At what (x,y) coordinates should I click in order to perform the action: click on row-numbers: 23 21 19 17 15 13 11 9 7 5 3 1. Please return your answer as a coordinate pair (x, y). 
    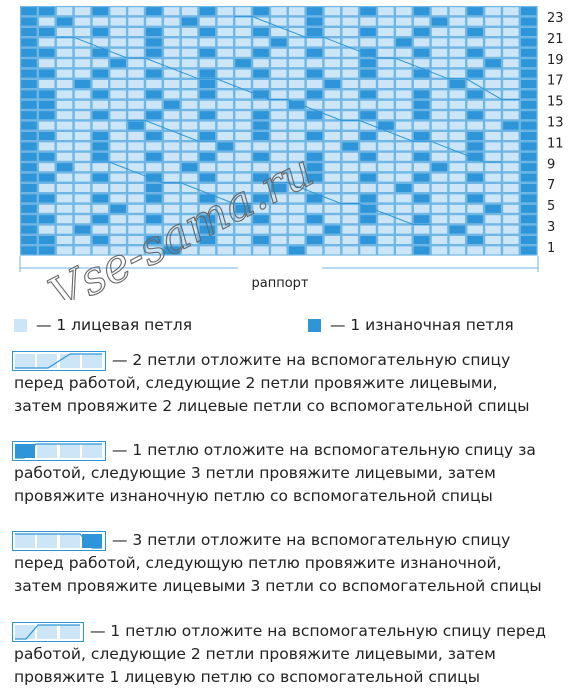
    Looking at the image, I should click on (555, 133).